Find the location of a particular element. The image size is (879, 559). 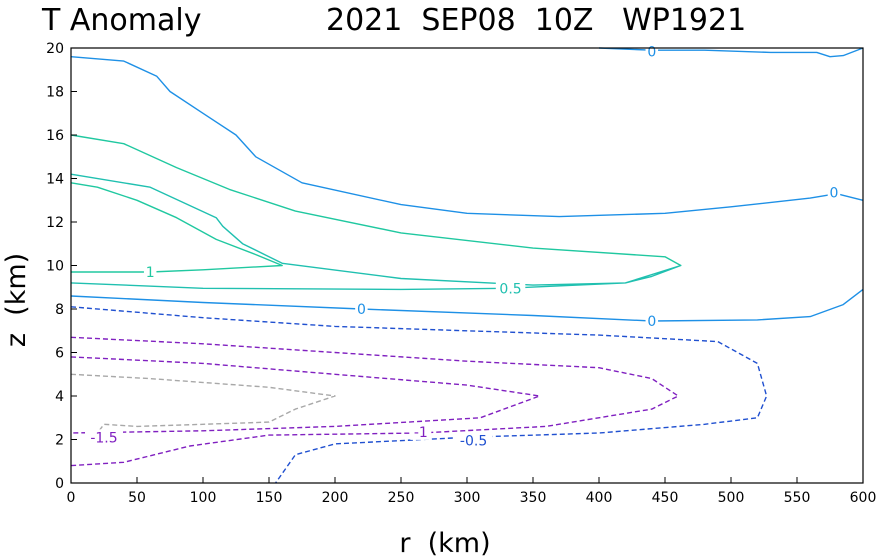

contour-label: 0.5 is located at coordinates (510, 289).